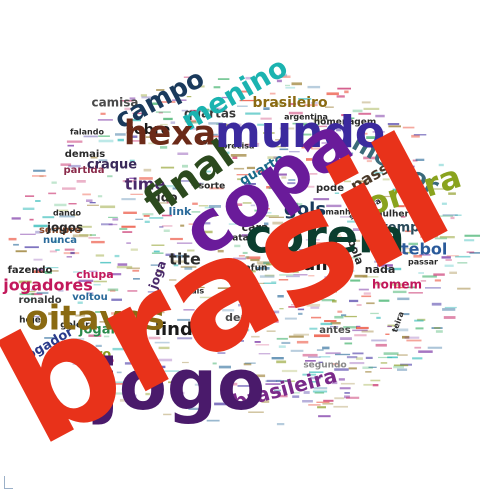 The width and height of the screenshot is (480, 493). Describe the element at coordinates (423, 262) in the screenshot. I see `cloud-word-passar: passar` at that location.